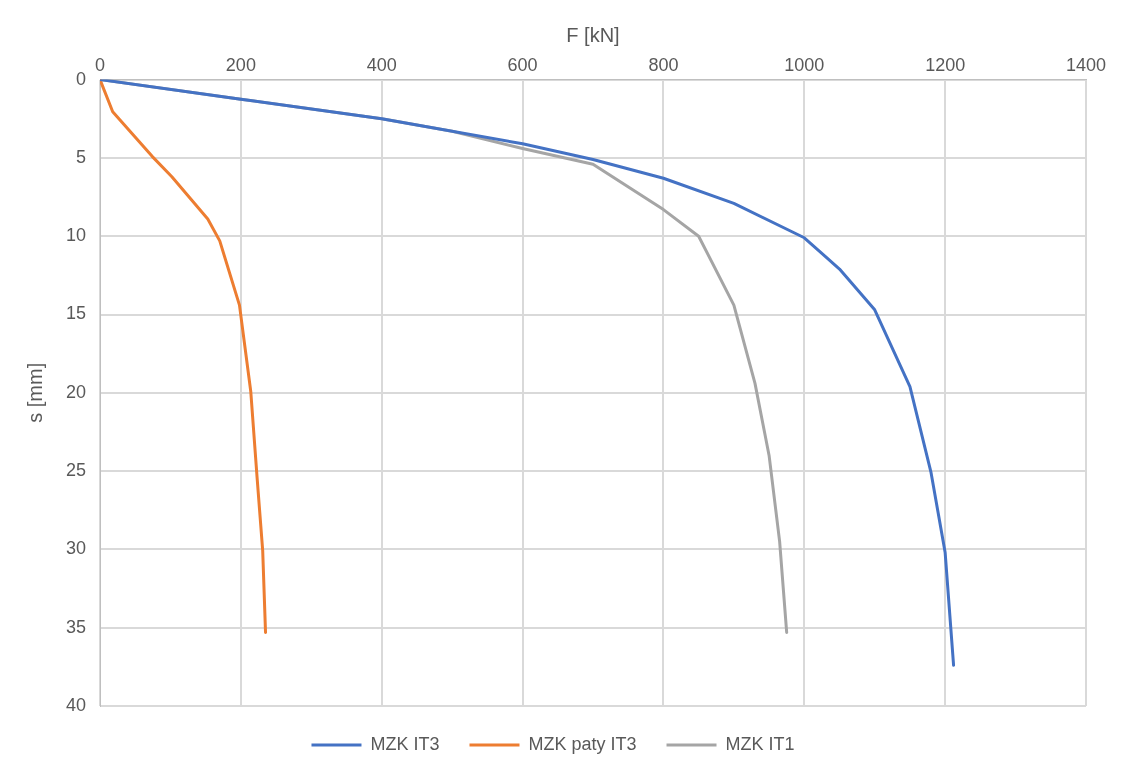 The image size is (1136, 774). What do you see at coordinates (34, 392) in the screenshot?
I see `y-axis-title: s [mm]` at bounding box center [34, 392].